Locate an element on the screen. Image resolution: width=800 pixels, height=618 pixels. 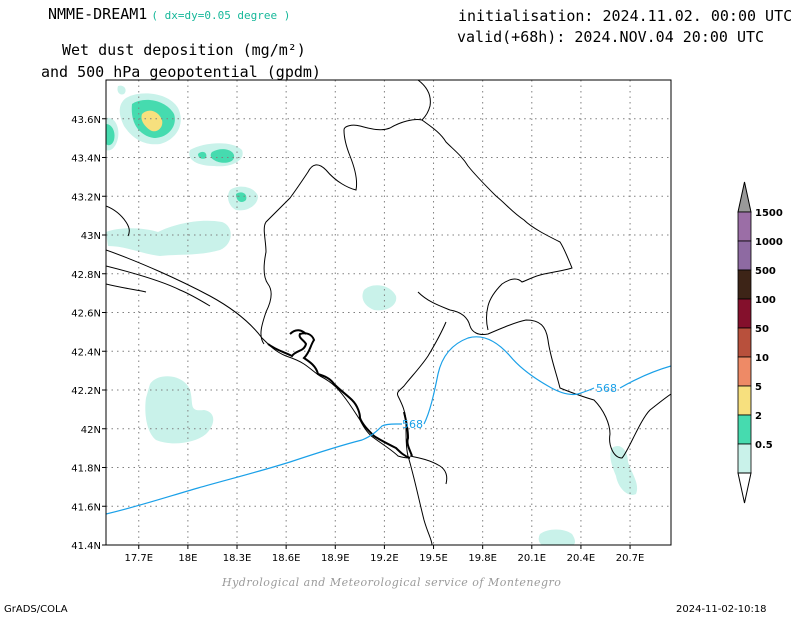
longitude-tick-label: 20.4E is located at coordinates (581, 558).